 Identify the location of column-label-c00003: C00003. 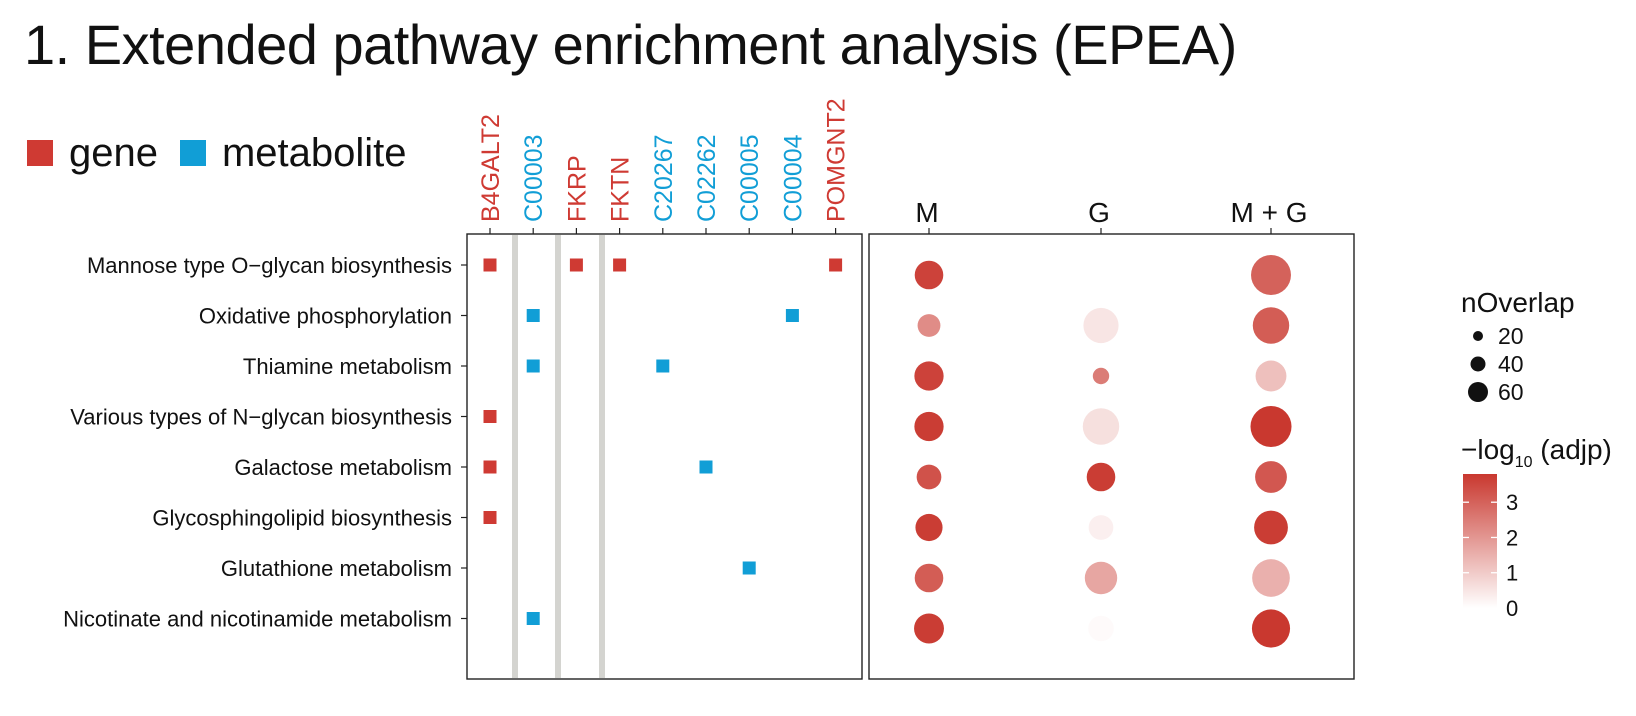
(534, 178).